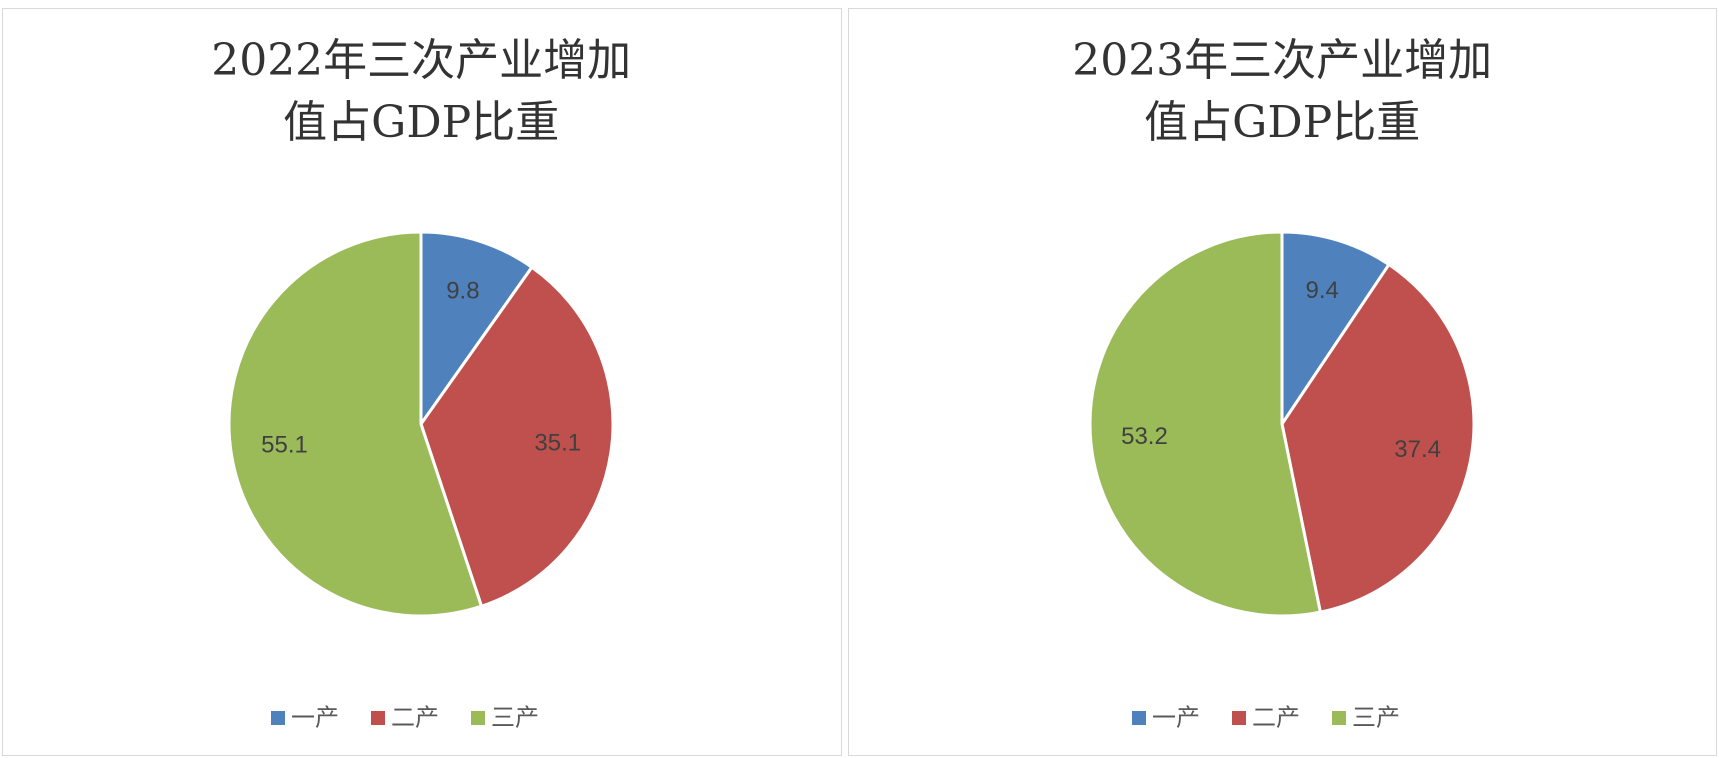  Describe the element at coordinates (421, 91) in the screenshot. I see `chart-title: 2022年三次产业增加值占GDP比重` at that location.